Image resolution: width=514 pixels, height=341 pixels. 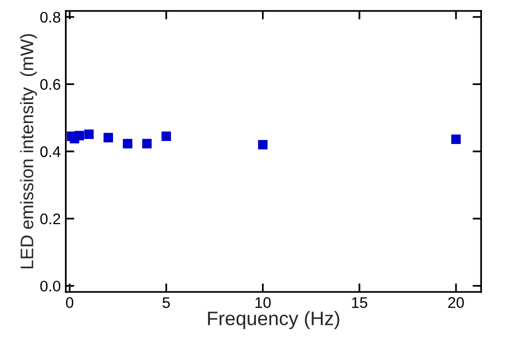 What do you see at coordinates (456, 302) in the screenshot?
I see `x-tick-label: 20` at bounding box center [456, 302].